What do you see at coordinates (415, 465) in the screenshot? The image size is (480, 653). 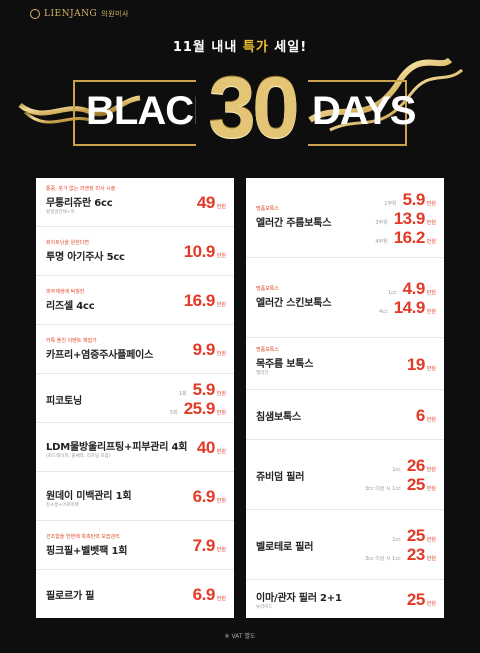 I see `price-value: 26` at bounding box center [415, 465].